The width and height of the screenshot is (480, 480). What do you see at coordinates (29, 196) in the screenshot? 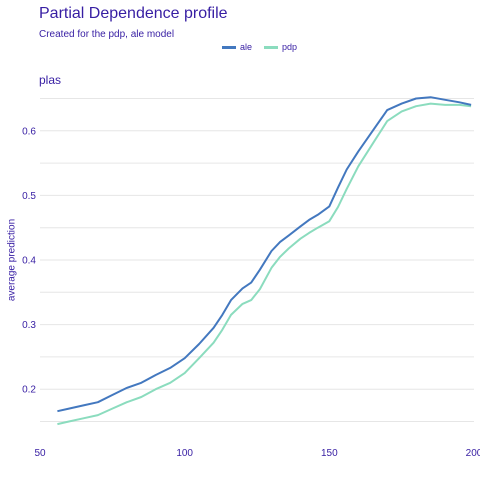
I see `y-tick-label: 0.5` at bounding box center [29, 196].